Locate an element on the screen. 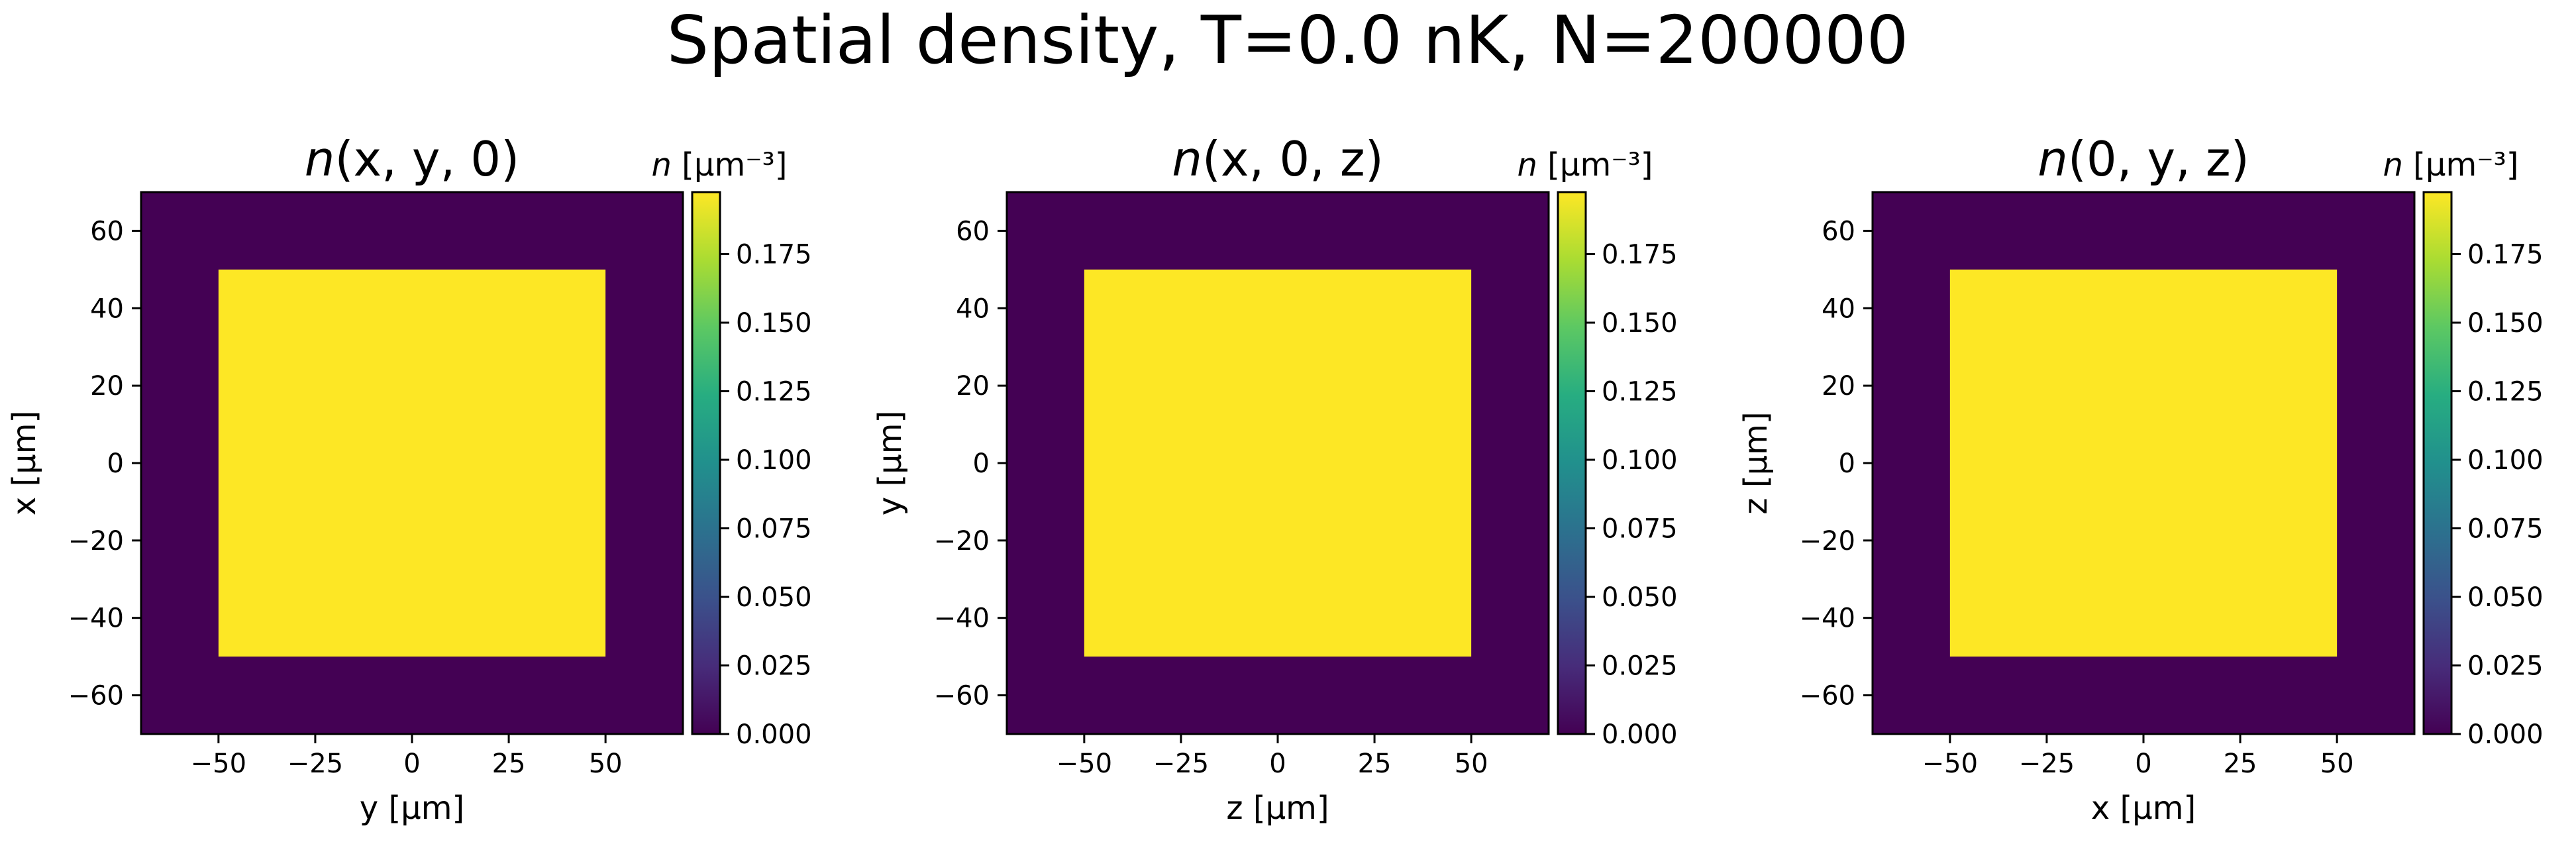  panel-title-args: (x, y, 0) is located at coordinates (427, 159).